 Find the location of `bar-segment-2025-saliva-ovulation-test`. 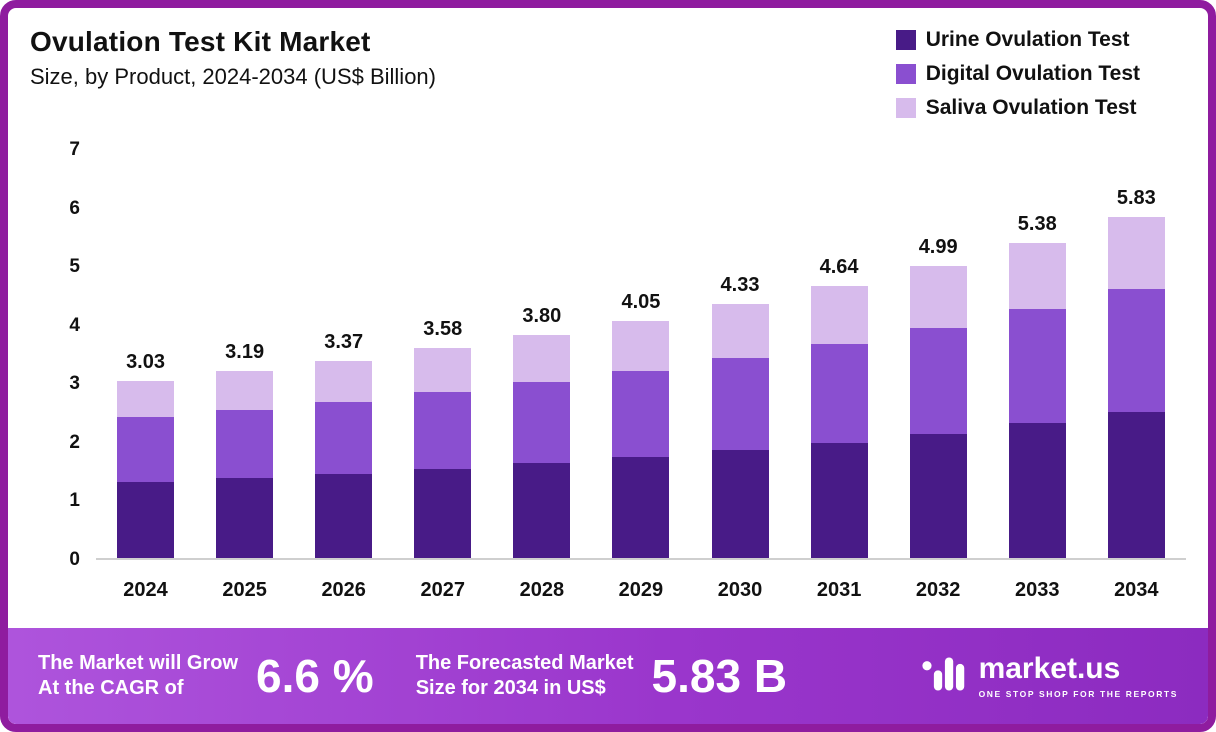

bar-segment-2025-saliva-ovulation-test is located at coordinates (245, 391).